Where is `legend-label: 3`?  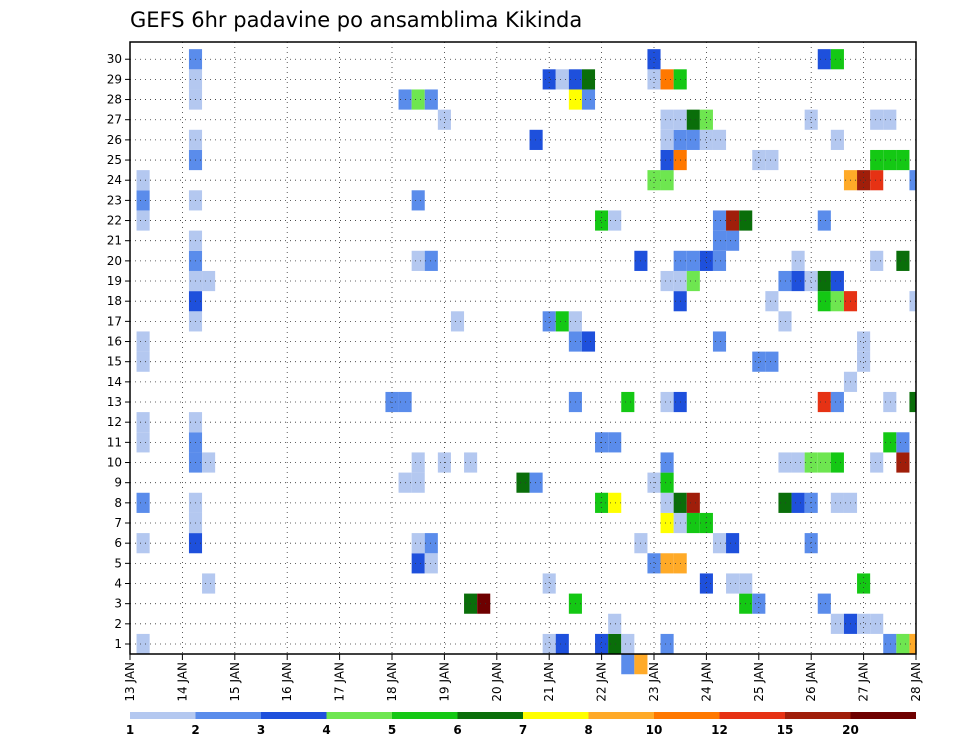 legend-label: 3 is located at coordinates (261, 730).